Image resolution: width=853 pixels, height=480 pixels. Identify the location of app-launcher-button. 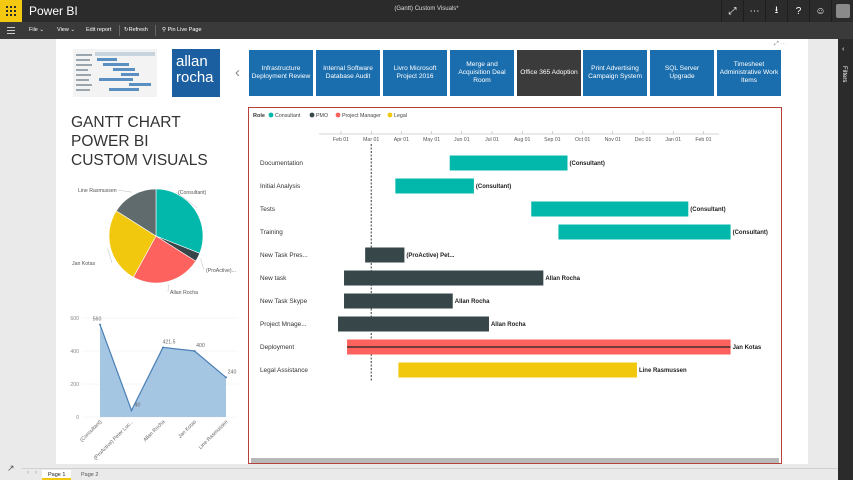
(11, 11).